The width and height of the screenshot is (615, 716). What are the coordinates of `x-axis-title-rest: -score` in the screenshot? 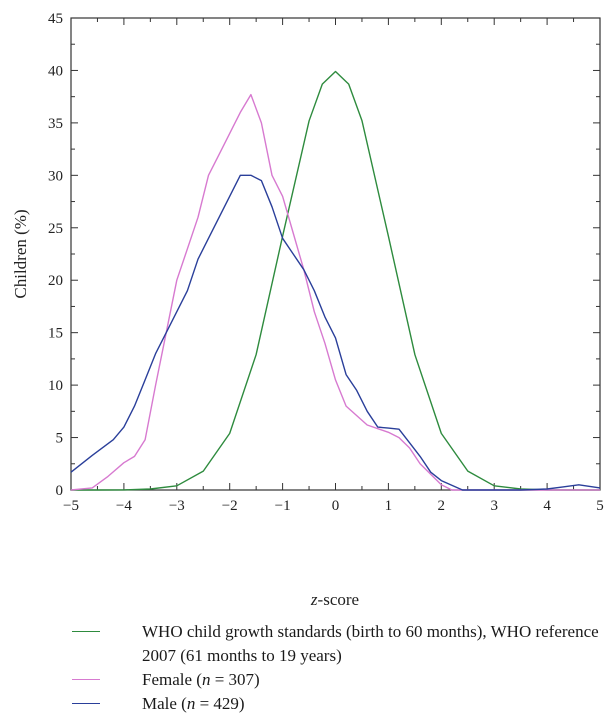 It's located at (339, 599).